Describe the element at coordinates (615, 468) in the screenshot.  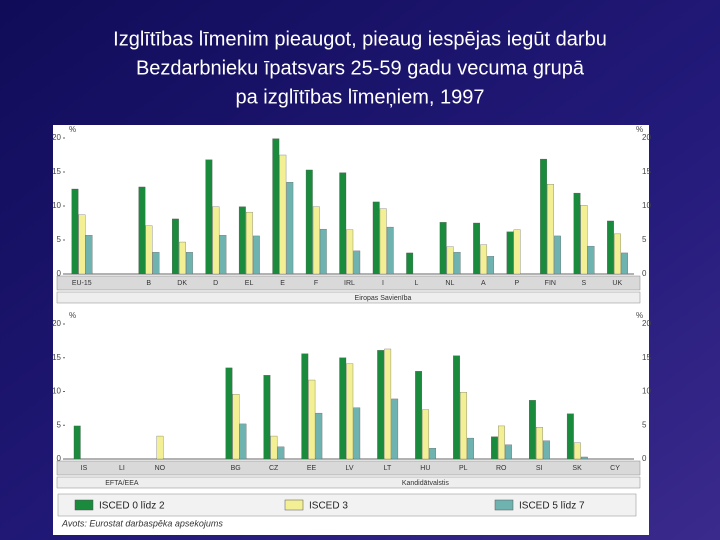
I see `x-tick-label: CY` at that location.